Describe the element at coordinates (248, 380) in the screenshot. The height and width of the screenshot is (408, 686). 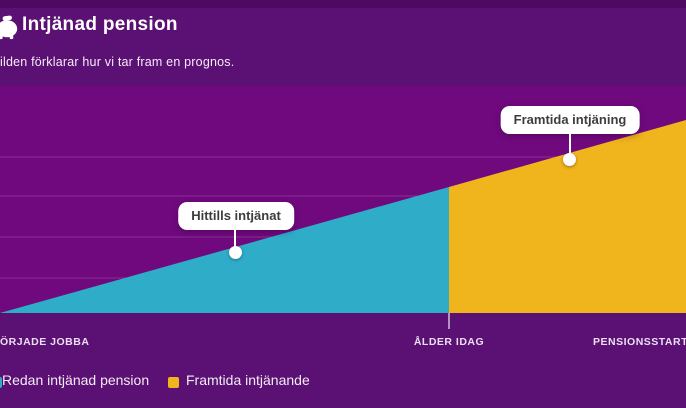
I see `legend-item-future: Framtida intjänande` at that location.